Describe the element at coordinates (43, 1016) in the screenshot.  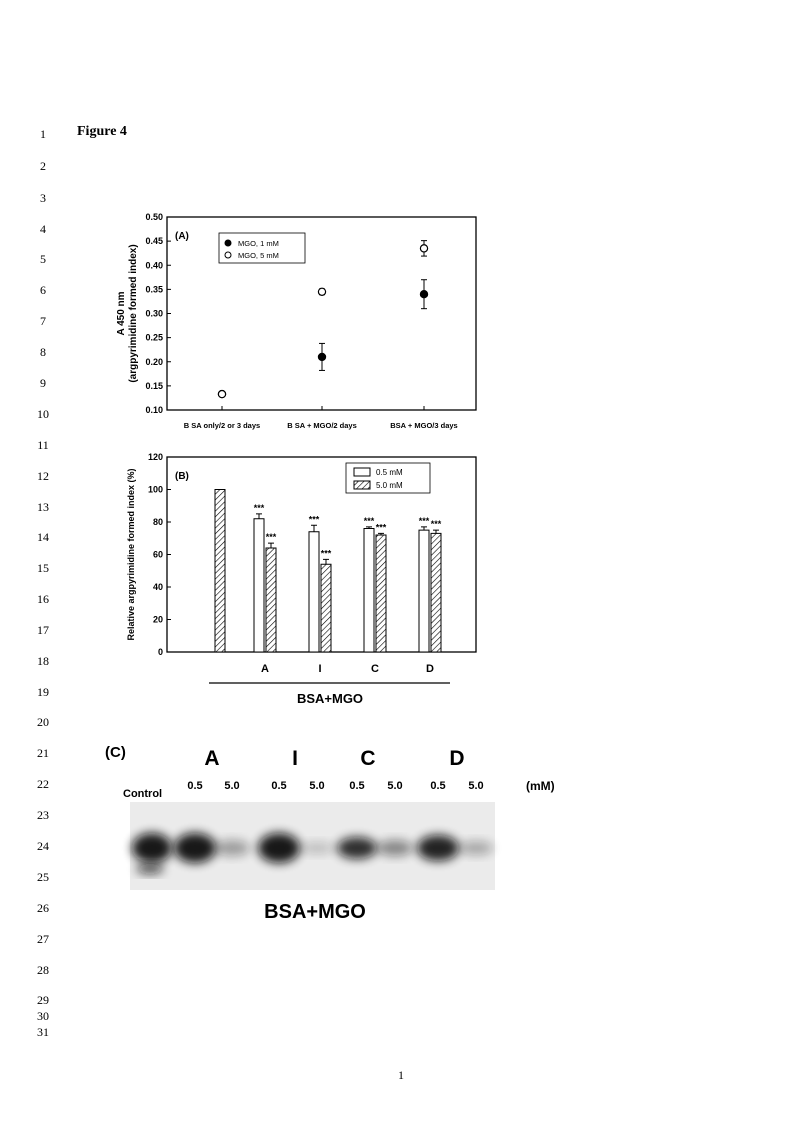
I see `line-number: 30` at that location.